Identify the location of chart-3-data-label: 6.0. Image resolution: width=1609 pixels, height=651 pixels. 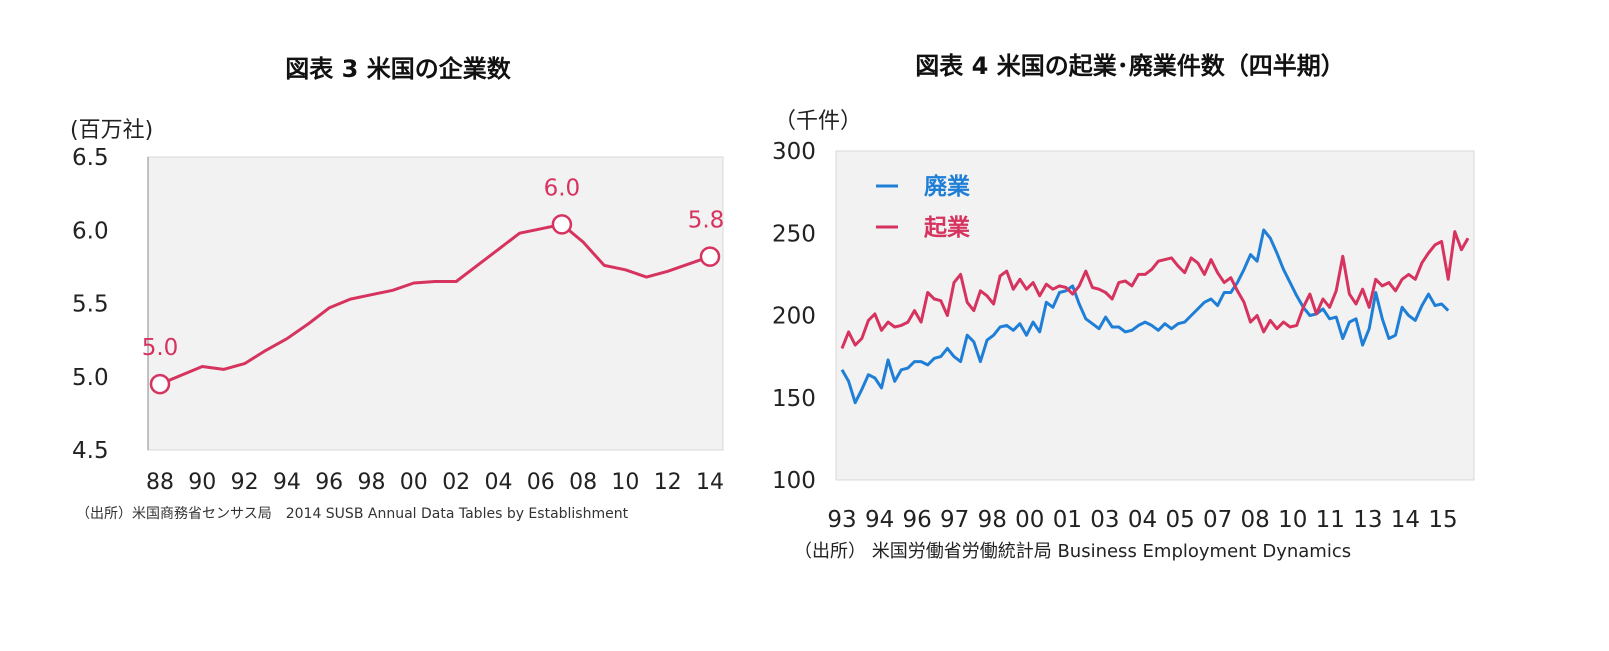
(562, 188).